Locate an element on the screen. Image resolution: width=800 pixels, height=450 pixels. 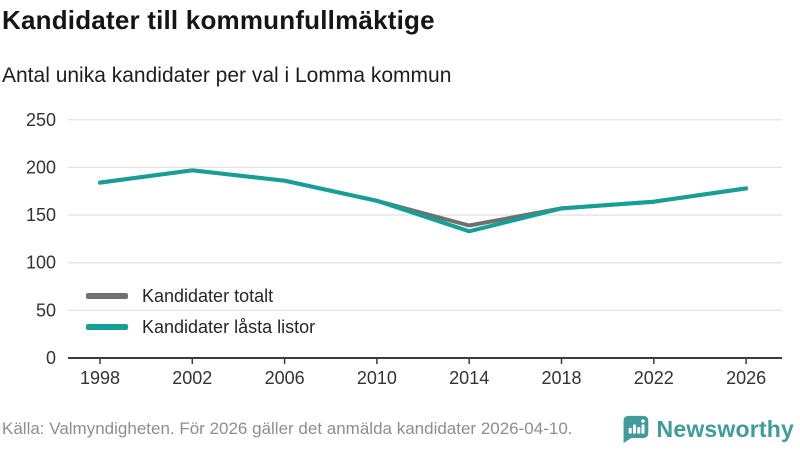
x-tick-label: 2002 is located at coordinates (192, 378).